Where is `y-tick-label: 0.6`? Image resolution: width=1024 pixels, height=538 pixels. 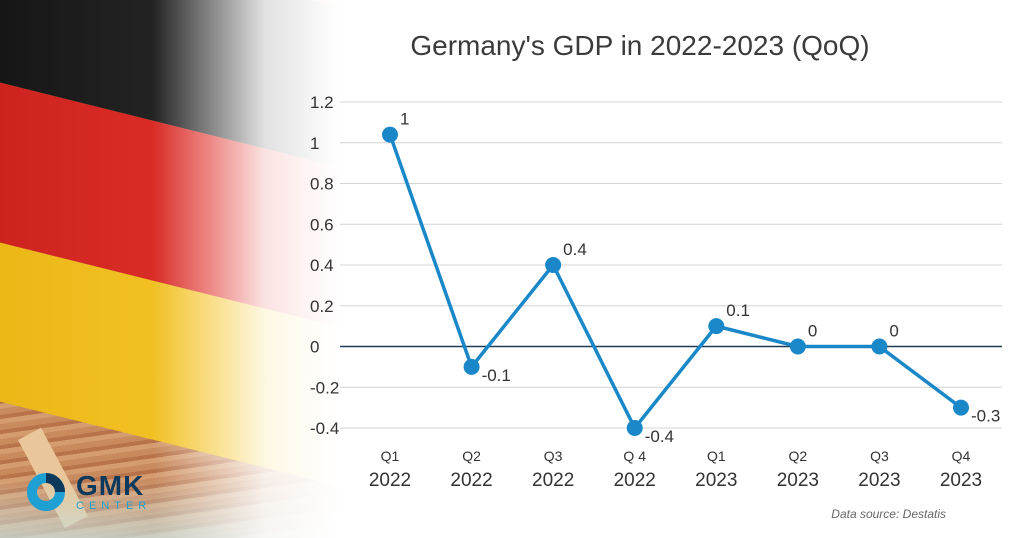 y-tick-label: 0.6 is located at coordinates (322, 224).